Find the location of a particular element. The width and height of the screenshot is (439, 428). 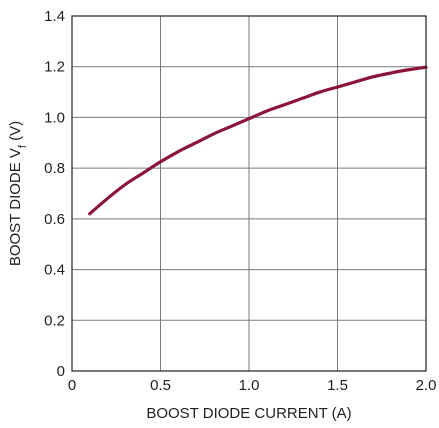

y-tick-label: 1.0 is located at coordinates (54, 117).